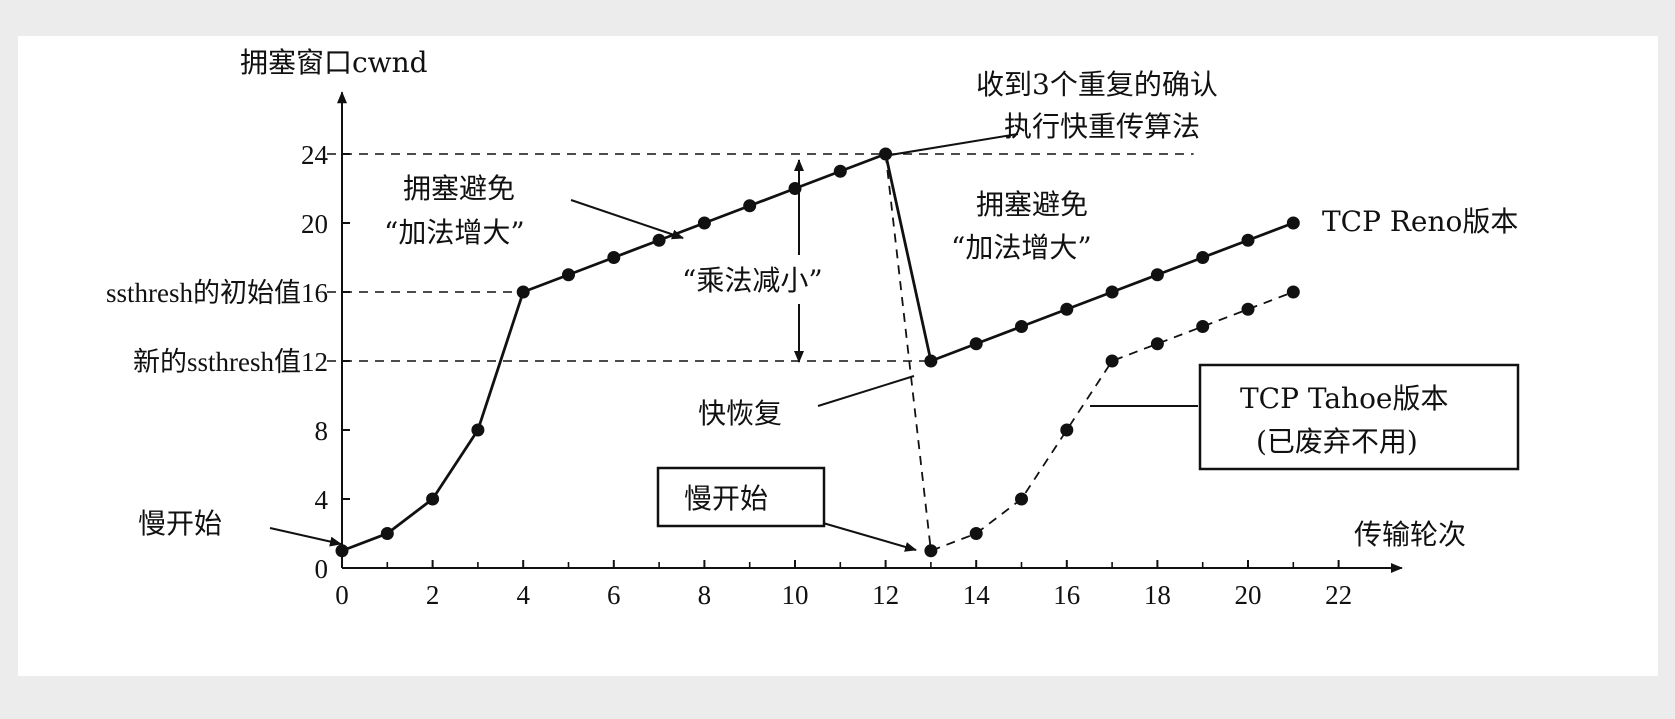  Describe the element at coordinates (217, 293) in the screenshot. I see `y-tick-label-16: ssthresh的初始值16` at that location.